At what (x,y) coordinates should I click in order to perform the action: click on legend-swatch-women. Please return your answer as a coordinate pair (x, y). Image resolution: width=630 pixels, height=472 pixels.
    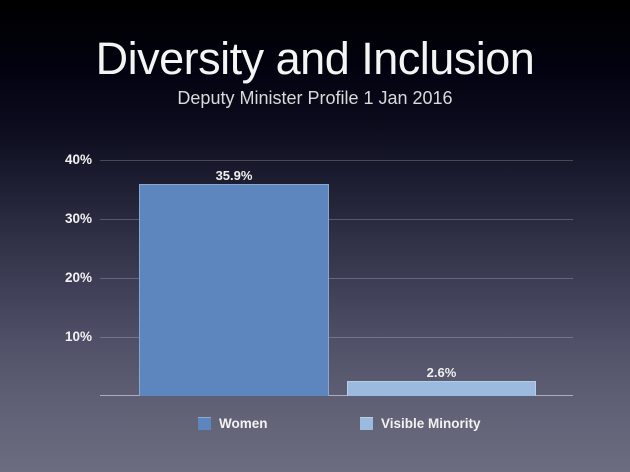
    Looking at the image, I should click on (204, 423).